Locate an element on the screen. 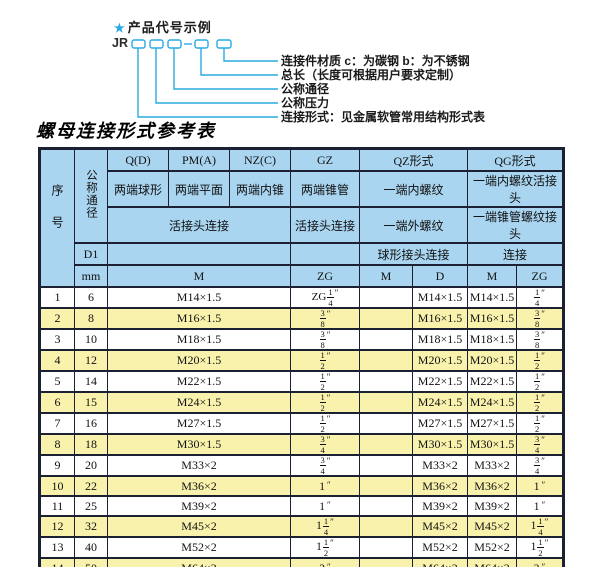  table-row: 1450M64×22″M64×2M64×22″ is located at coordinates (301, 562).